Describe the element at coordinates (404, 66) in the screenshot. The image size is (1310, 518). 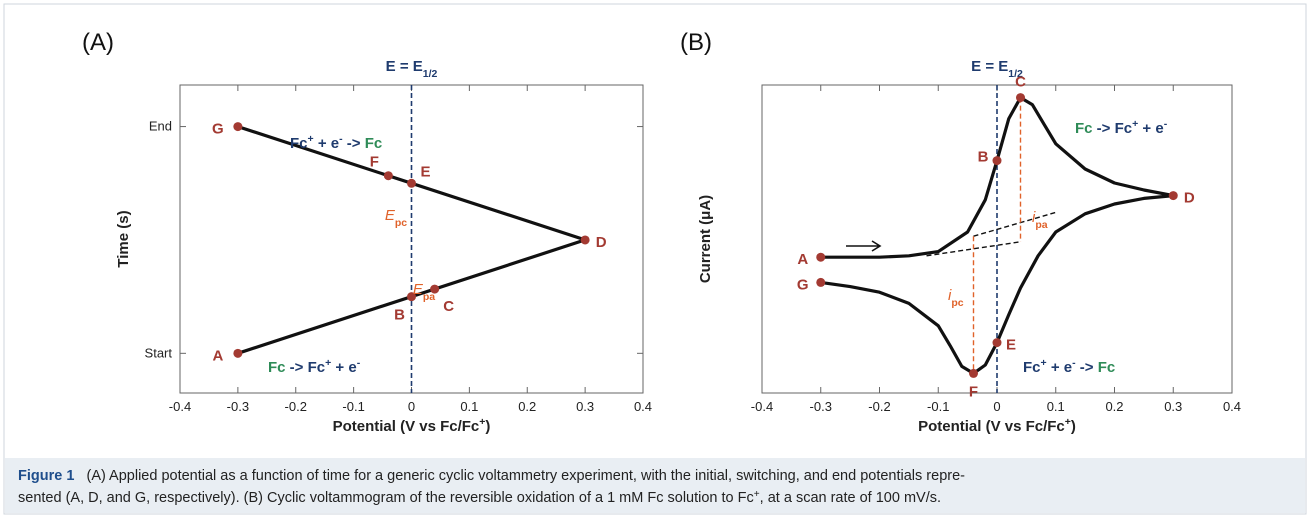
I see `text-part: E = E` at that location.